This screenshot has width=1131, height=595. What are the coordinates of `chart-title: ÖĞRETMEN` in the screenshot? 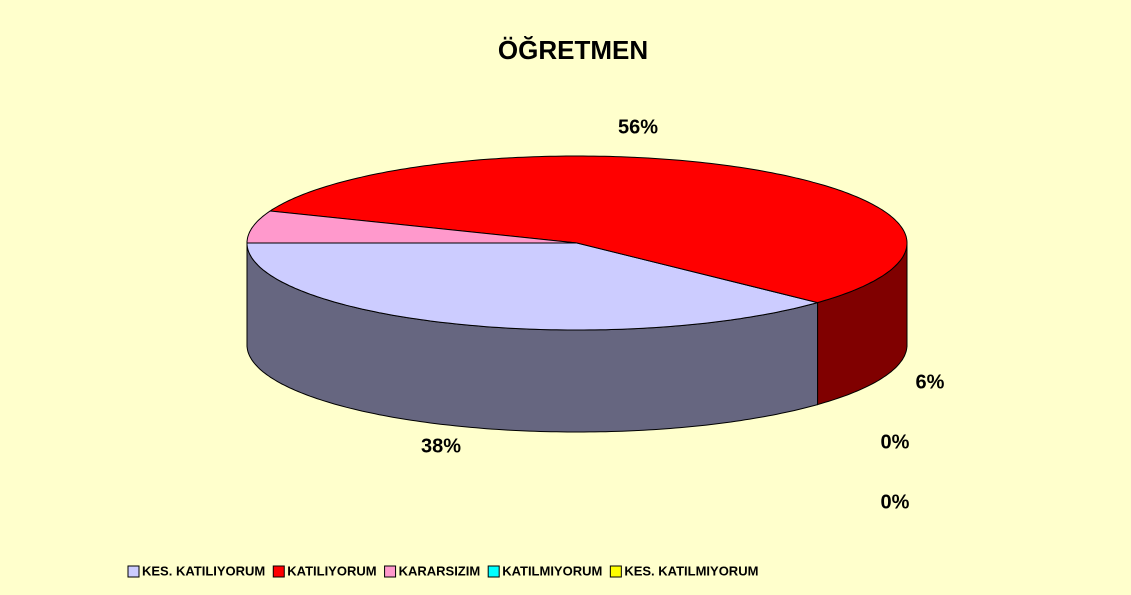 It's located at (573, 50).